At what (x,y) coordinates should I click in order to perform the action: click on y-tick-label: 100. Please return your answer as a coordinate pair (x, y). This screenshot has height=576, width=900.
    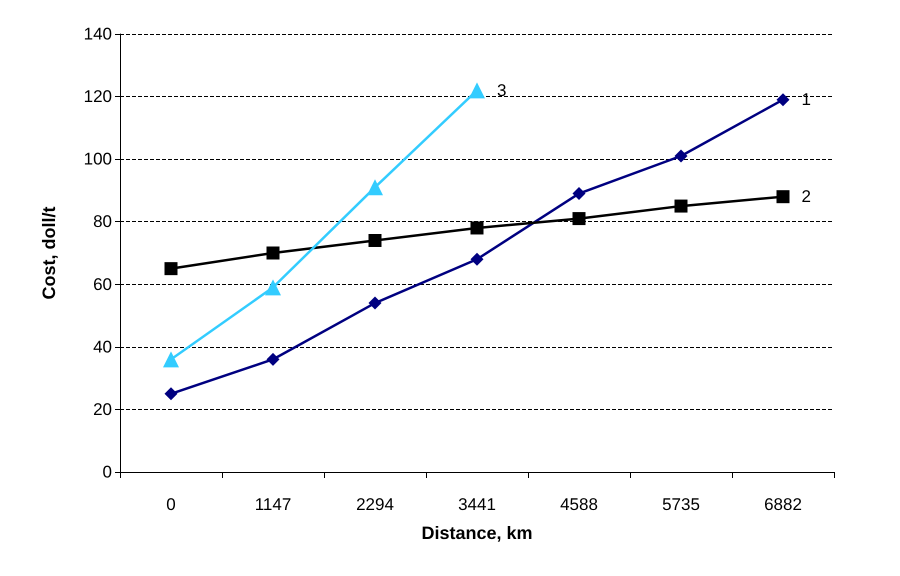
    Looking at the image, I should click on (98, 159).